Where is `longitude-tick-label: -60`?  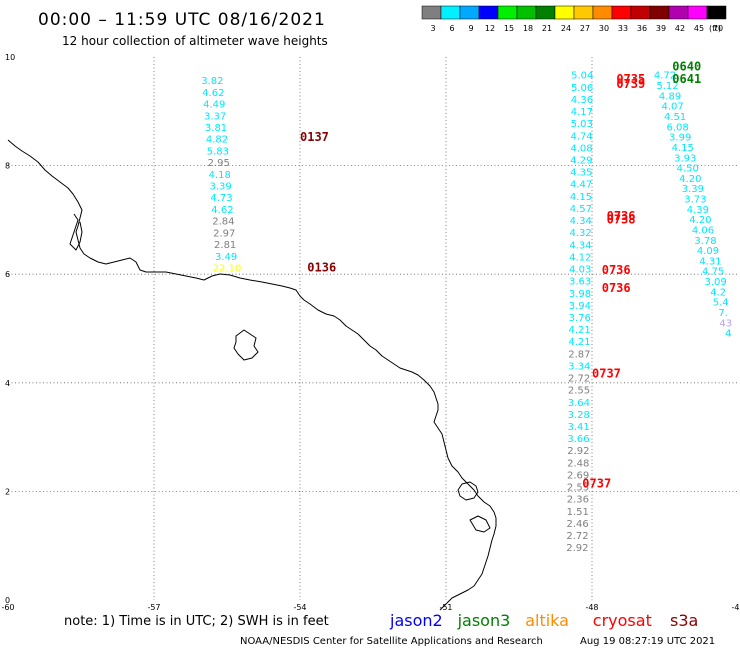
longitude-tick-label: -60 is located at coordinates (7, 607).